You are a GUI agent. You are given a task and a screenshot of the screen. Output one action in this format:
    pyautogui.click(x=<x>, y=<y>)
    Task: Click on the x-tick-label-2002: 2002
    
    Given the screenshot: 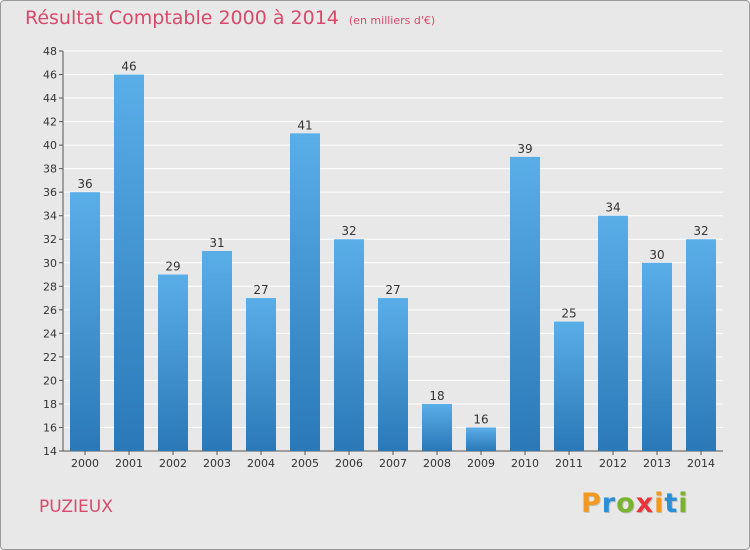 What is the action you would take?
    pyautogui.click(x=173, y=463)
    